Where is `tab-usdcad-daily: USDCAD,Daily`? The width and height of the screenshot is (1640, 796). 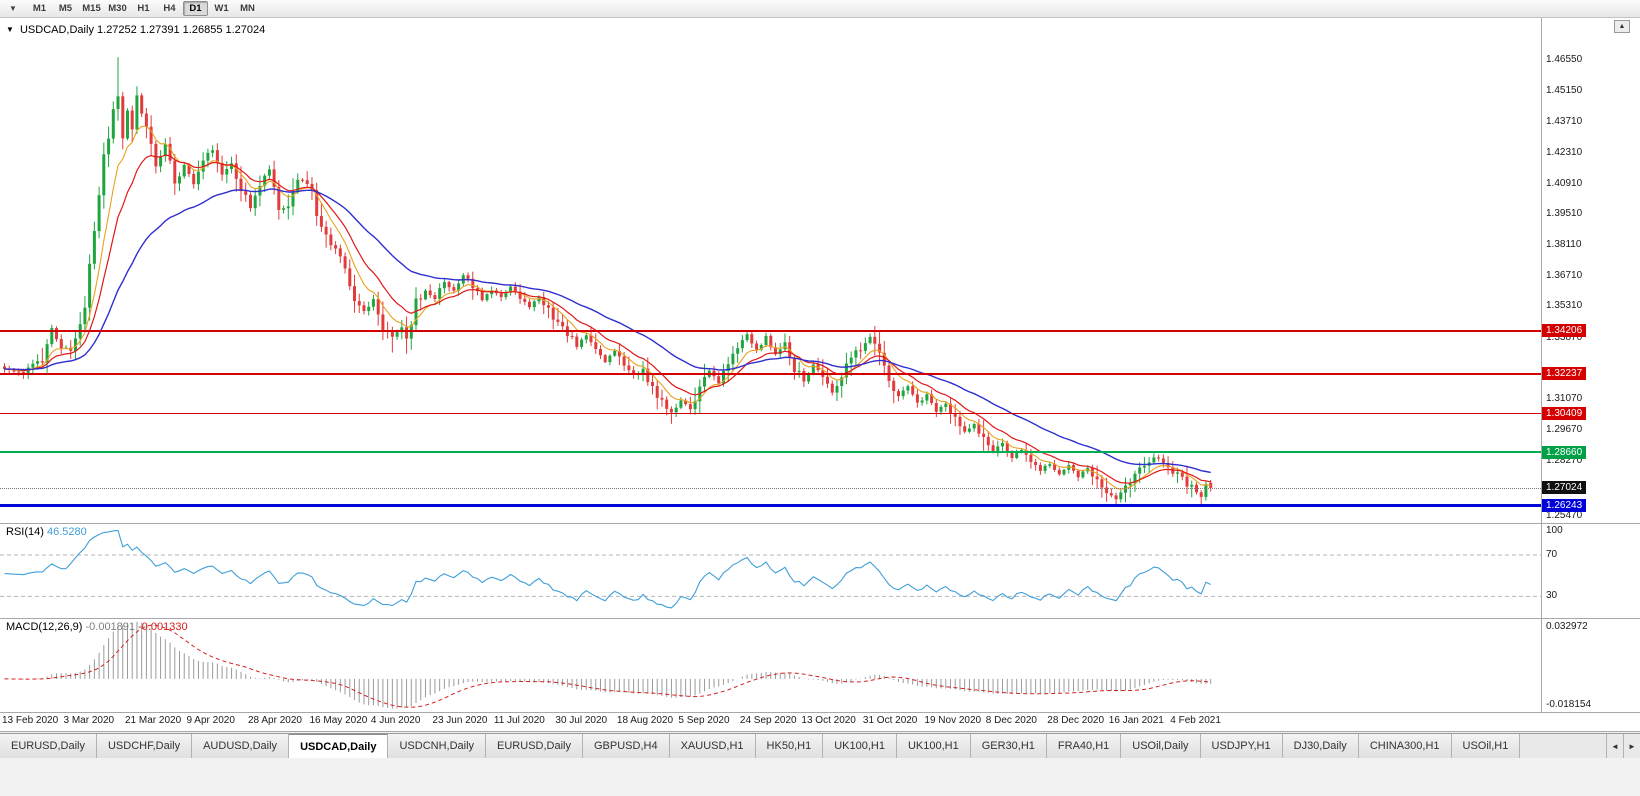 tab-usdcad-daily: USDCAD,Daily is located at coordinates (339, 746).